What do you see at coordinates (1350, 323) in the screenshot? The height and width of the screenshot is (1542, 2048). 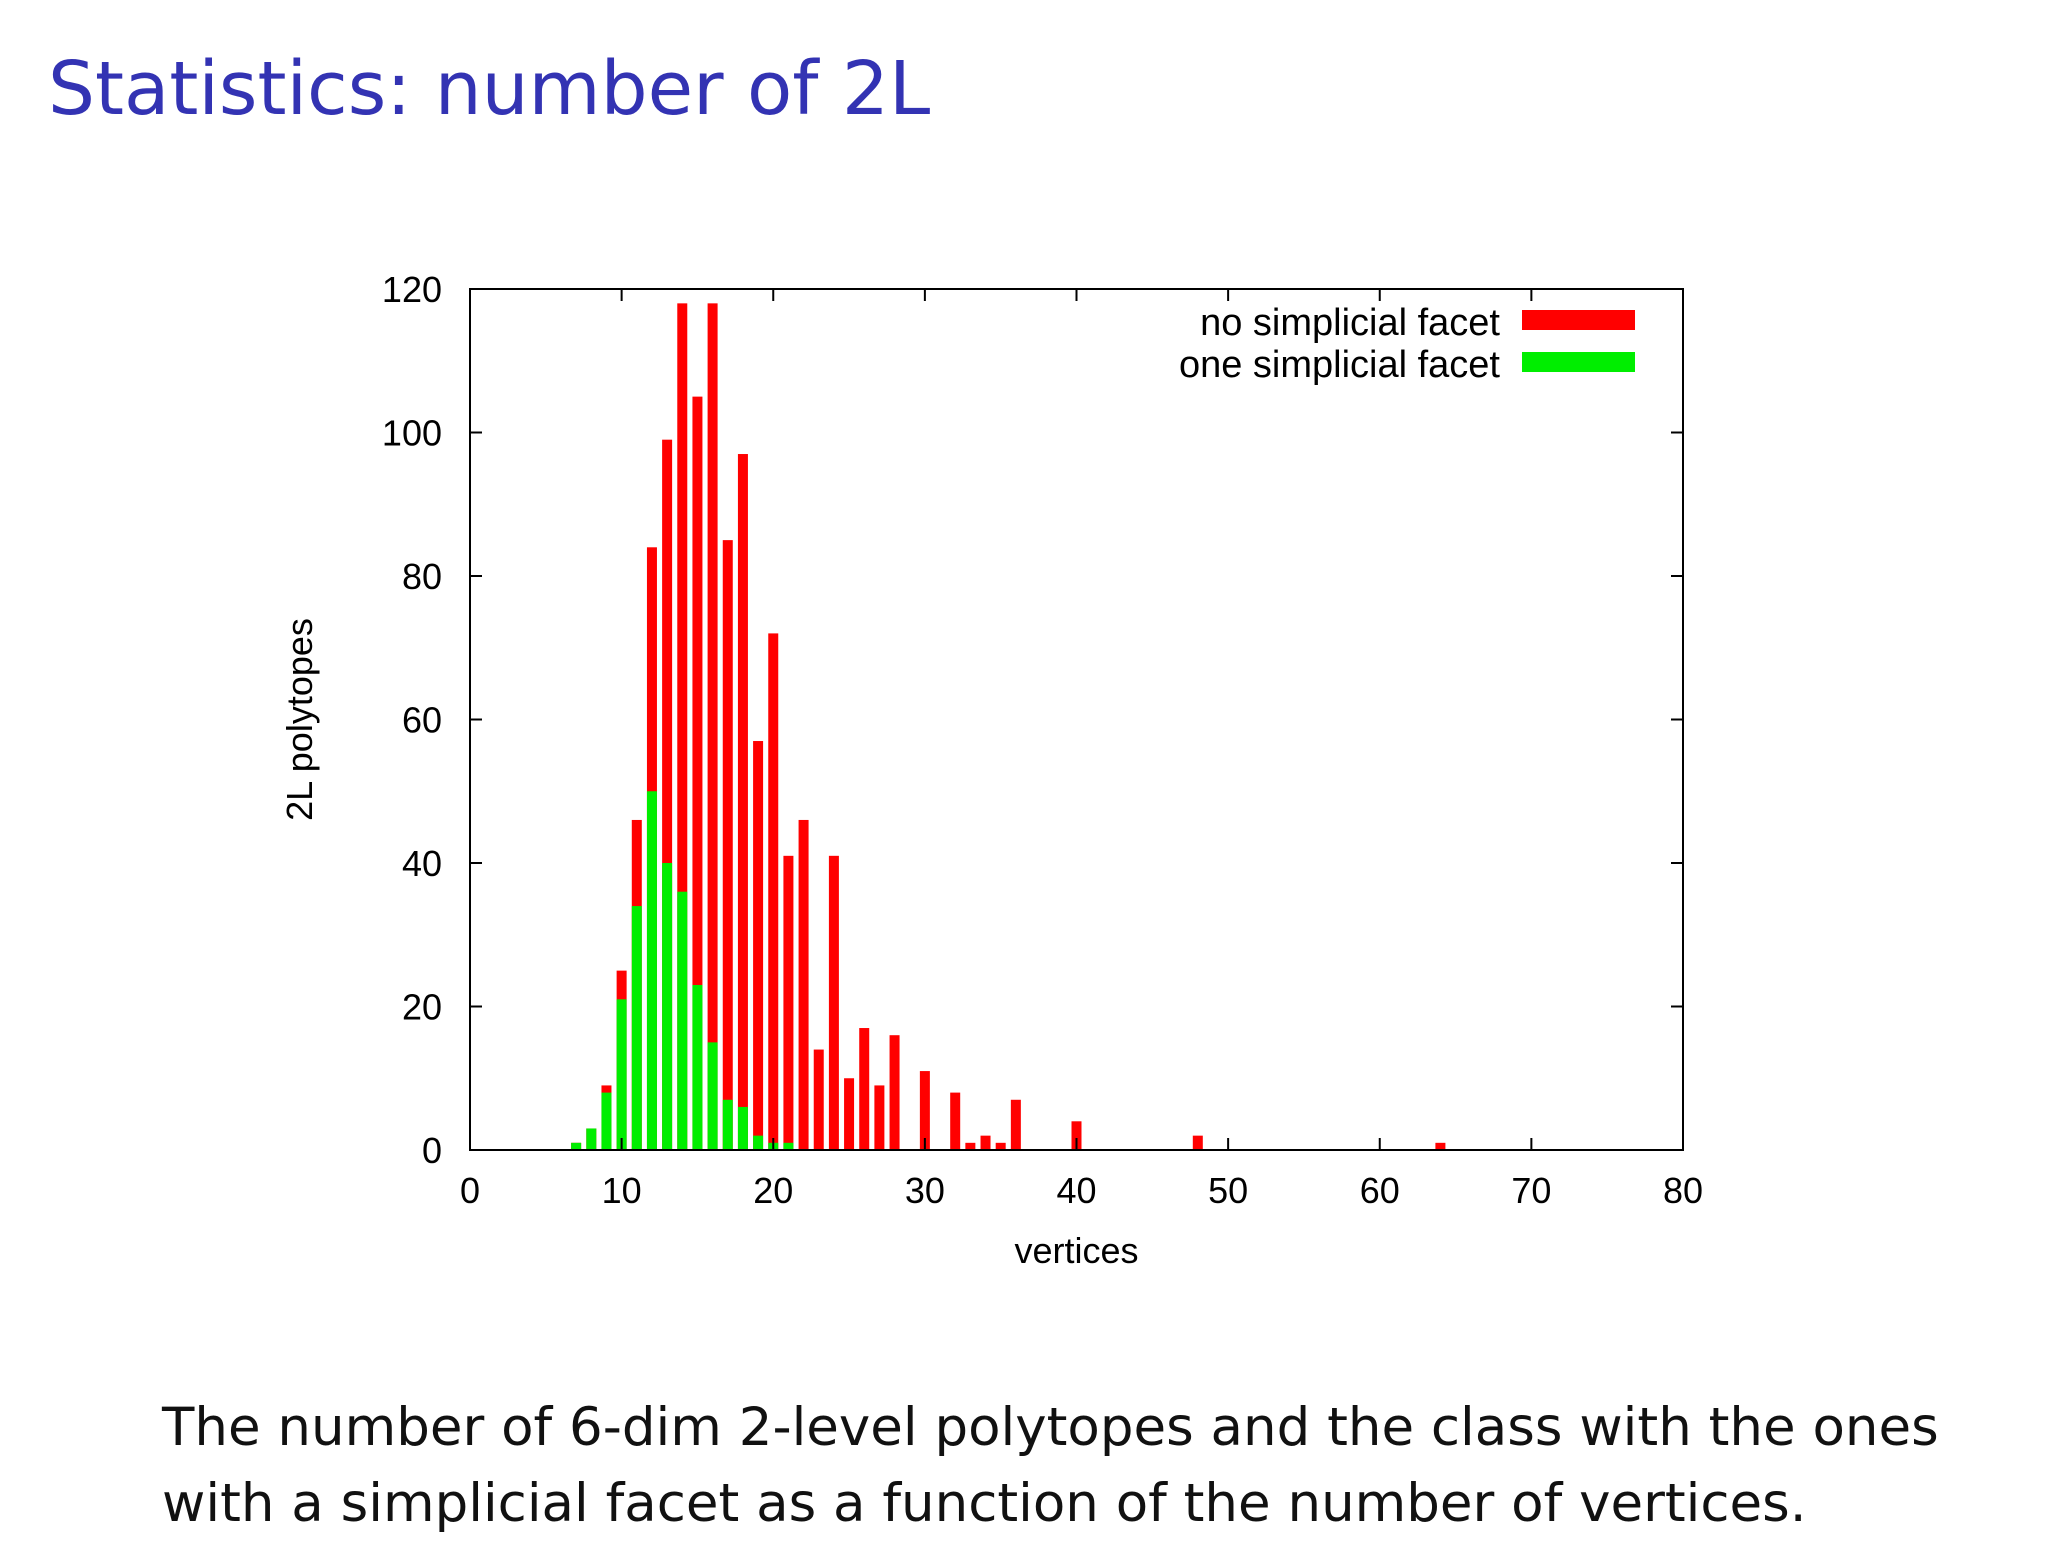 I see `legend-label-no-simplicial: no simplicial facet` at bounding box center [1350, 323].